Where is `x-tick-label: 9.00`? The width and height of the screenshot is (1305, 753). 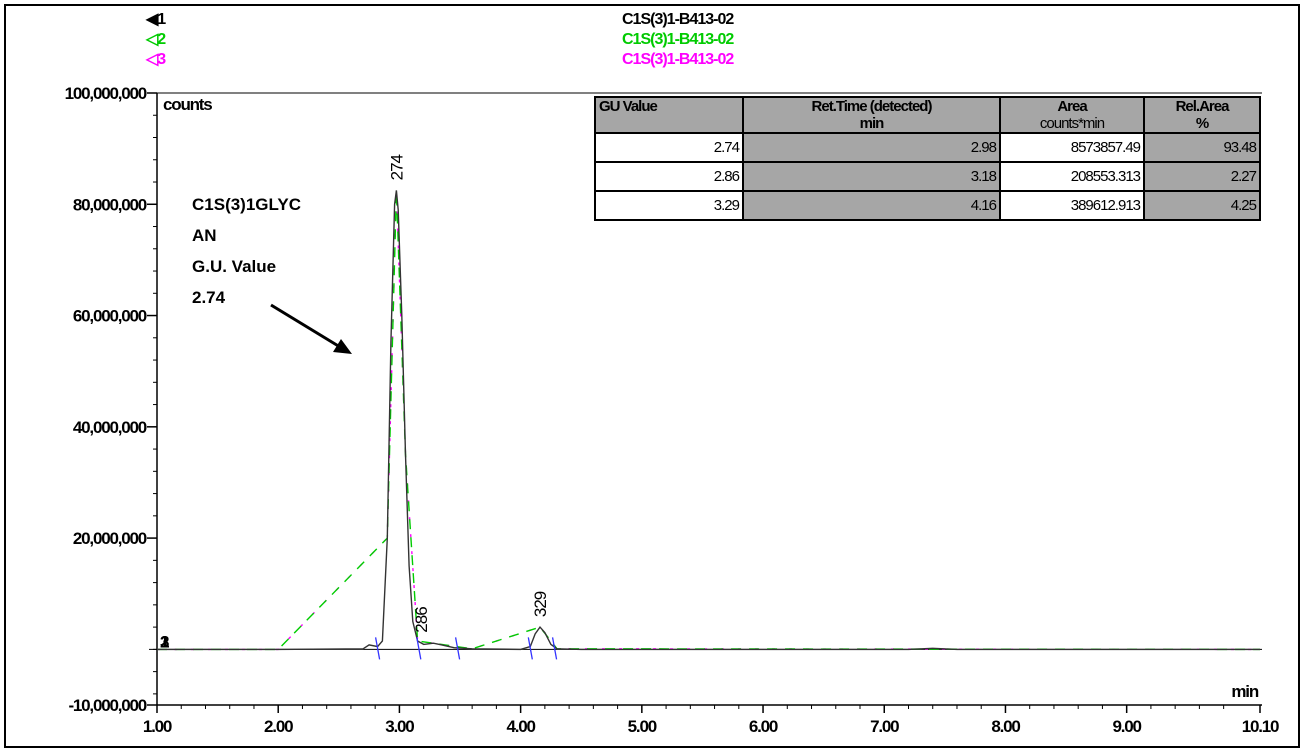
x-tick-label: 9.00 is located at coordinates (1127, 726).